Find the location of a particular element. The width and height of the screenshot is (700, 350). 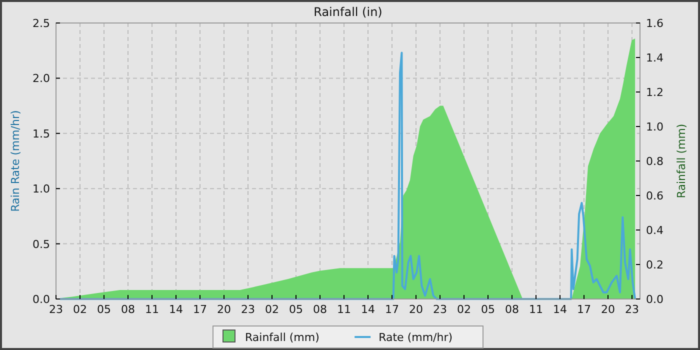

y2-tick-label: 0.6 is located at coordinates (655, 196).